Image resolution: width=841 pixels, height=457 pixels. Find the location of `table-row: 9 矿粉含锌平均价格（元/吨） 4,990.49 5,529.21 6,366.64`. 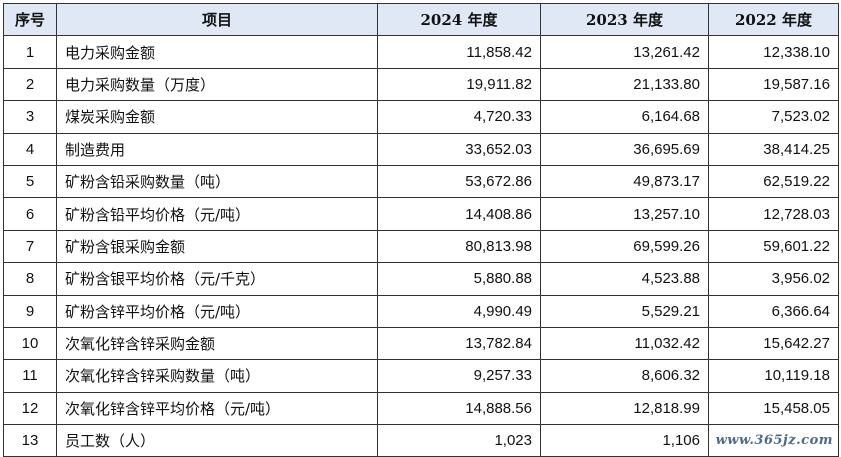

table-row: 9 矿粉含锌平均价格（元/吨） 4,990.49 5,529.21 6,366.64 is located at coordinates (421, 311).